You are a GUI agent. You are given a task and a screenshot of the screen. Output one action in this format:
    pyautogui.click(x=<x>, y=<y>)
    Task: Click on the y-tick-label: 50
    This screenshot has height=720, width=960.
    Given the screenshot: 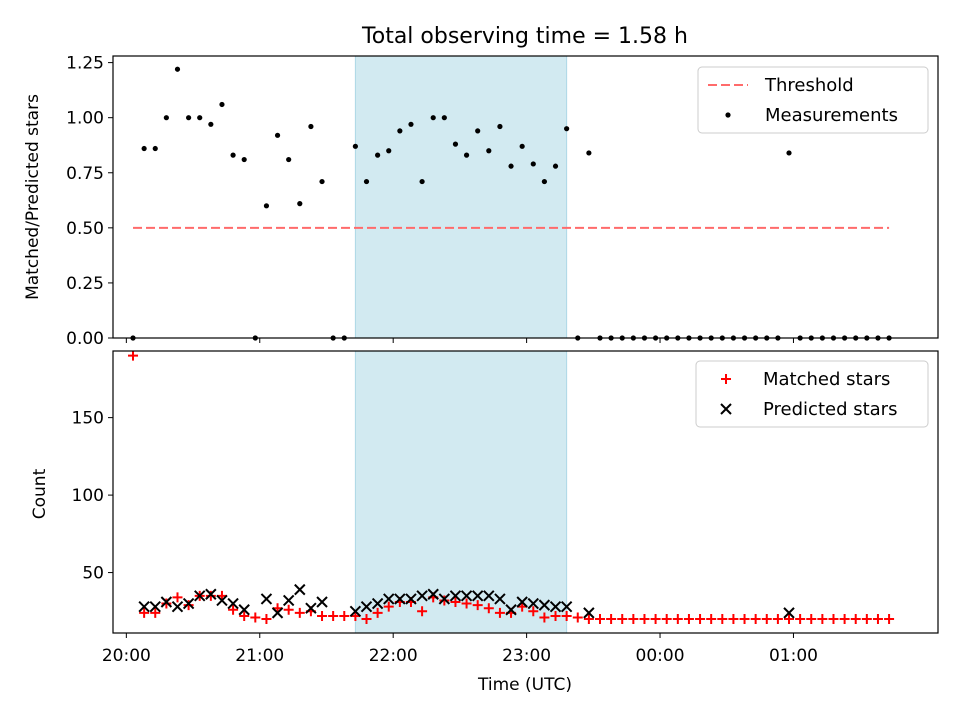 What is the action you would take?
    pyautogui.click(x=93, y=574)
    